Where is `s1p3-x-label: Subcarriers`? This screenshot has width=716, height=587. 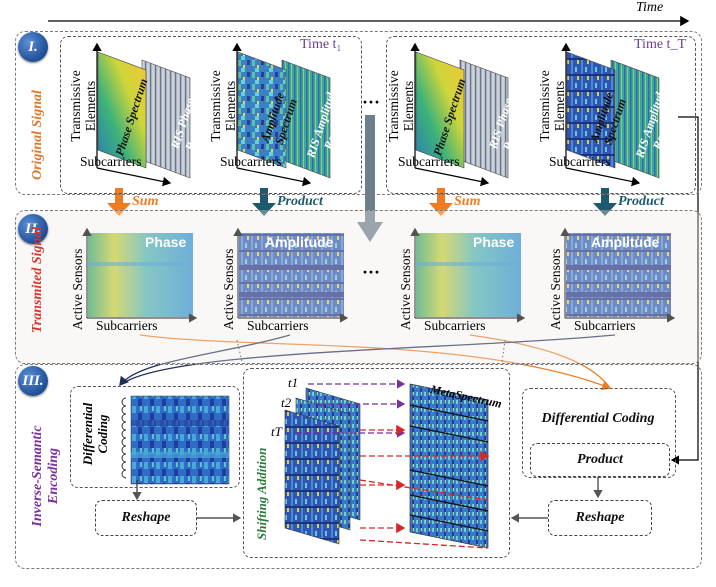 s1p3-x-label: Subcarriers is located at coordinates (429, 161).